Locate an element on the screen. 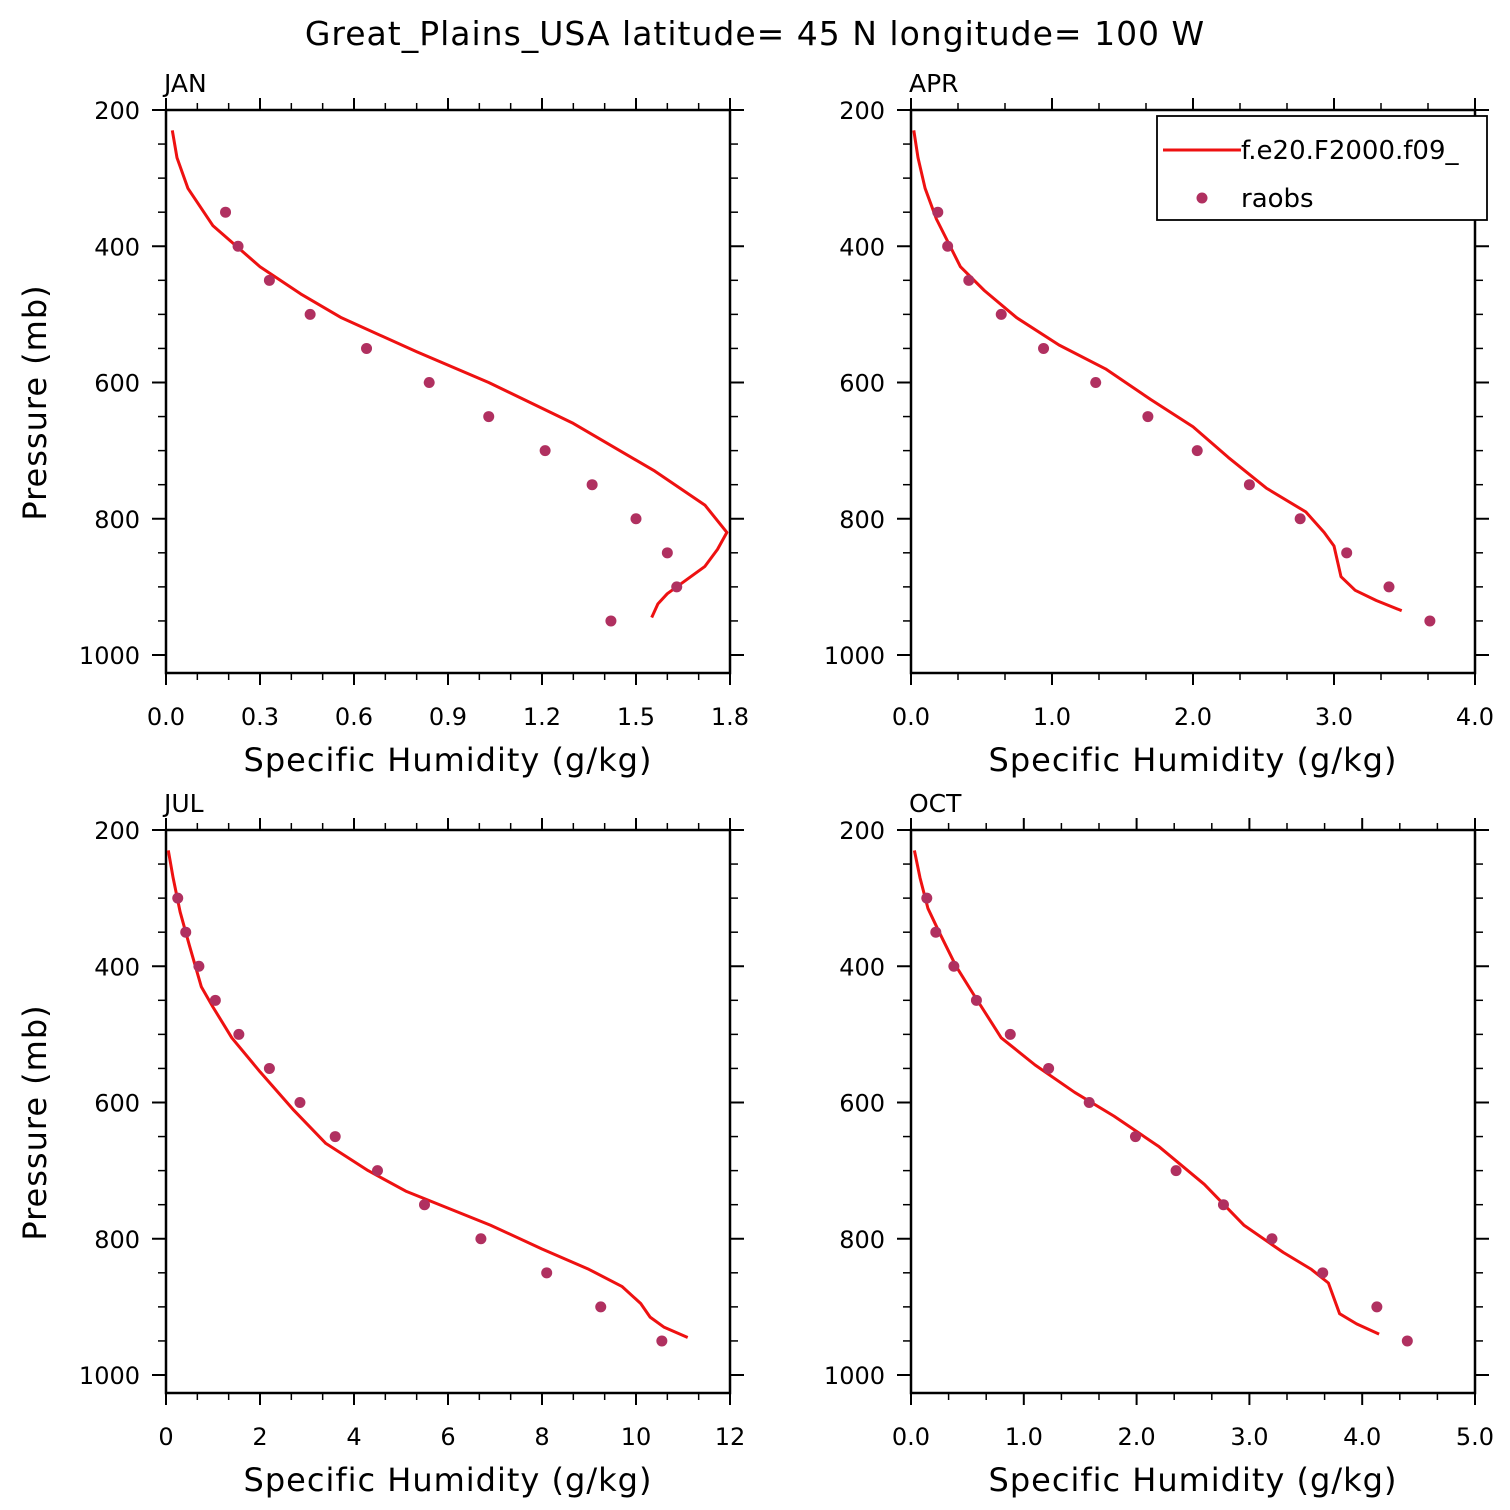 Image resolution: width=1510 pixels, height=1510 pixels. legend-label: raobs is located at coordinates (1277, 199).